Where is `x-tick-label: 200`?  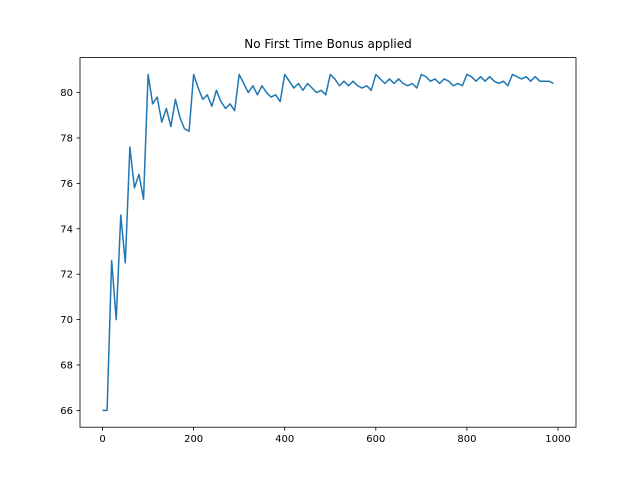
x-tick-label: 200 is located at coordinates (193, 439).